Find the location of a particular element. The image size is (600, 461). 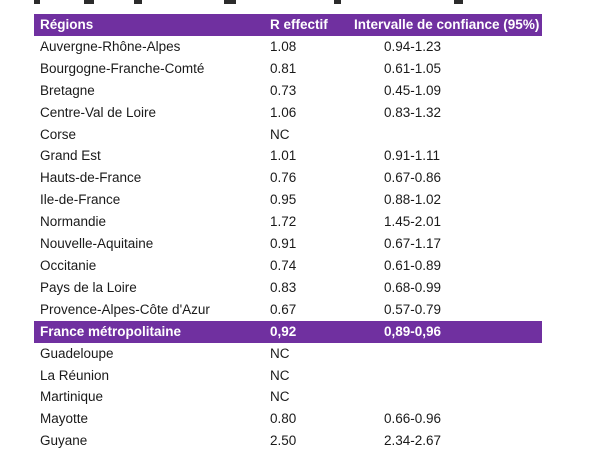

confidence-interval-cell: 0.83-1.32 is located at coordinates (413, 112).